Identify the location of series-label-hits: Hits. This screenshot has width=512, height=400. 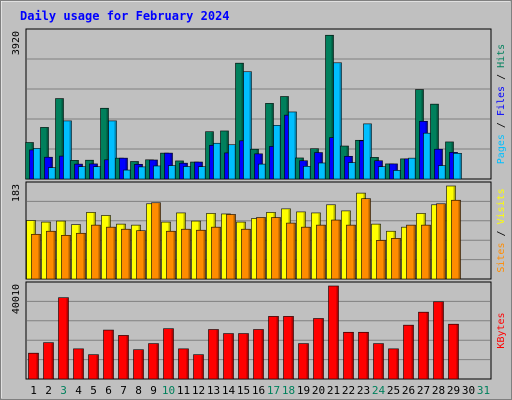
(501, 56).